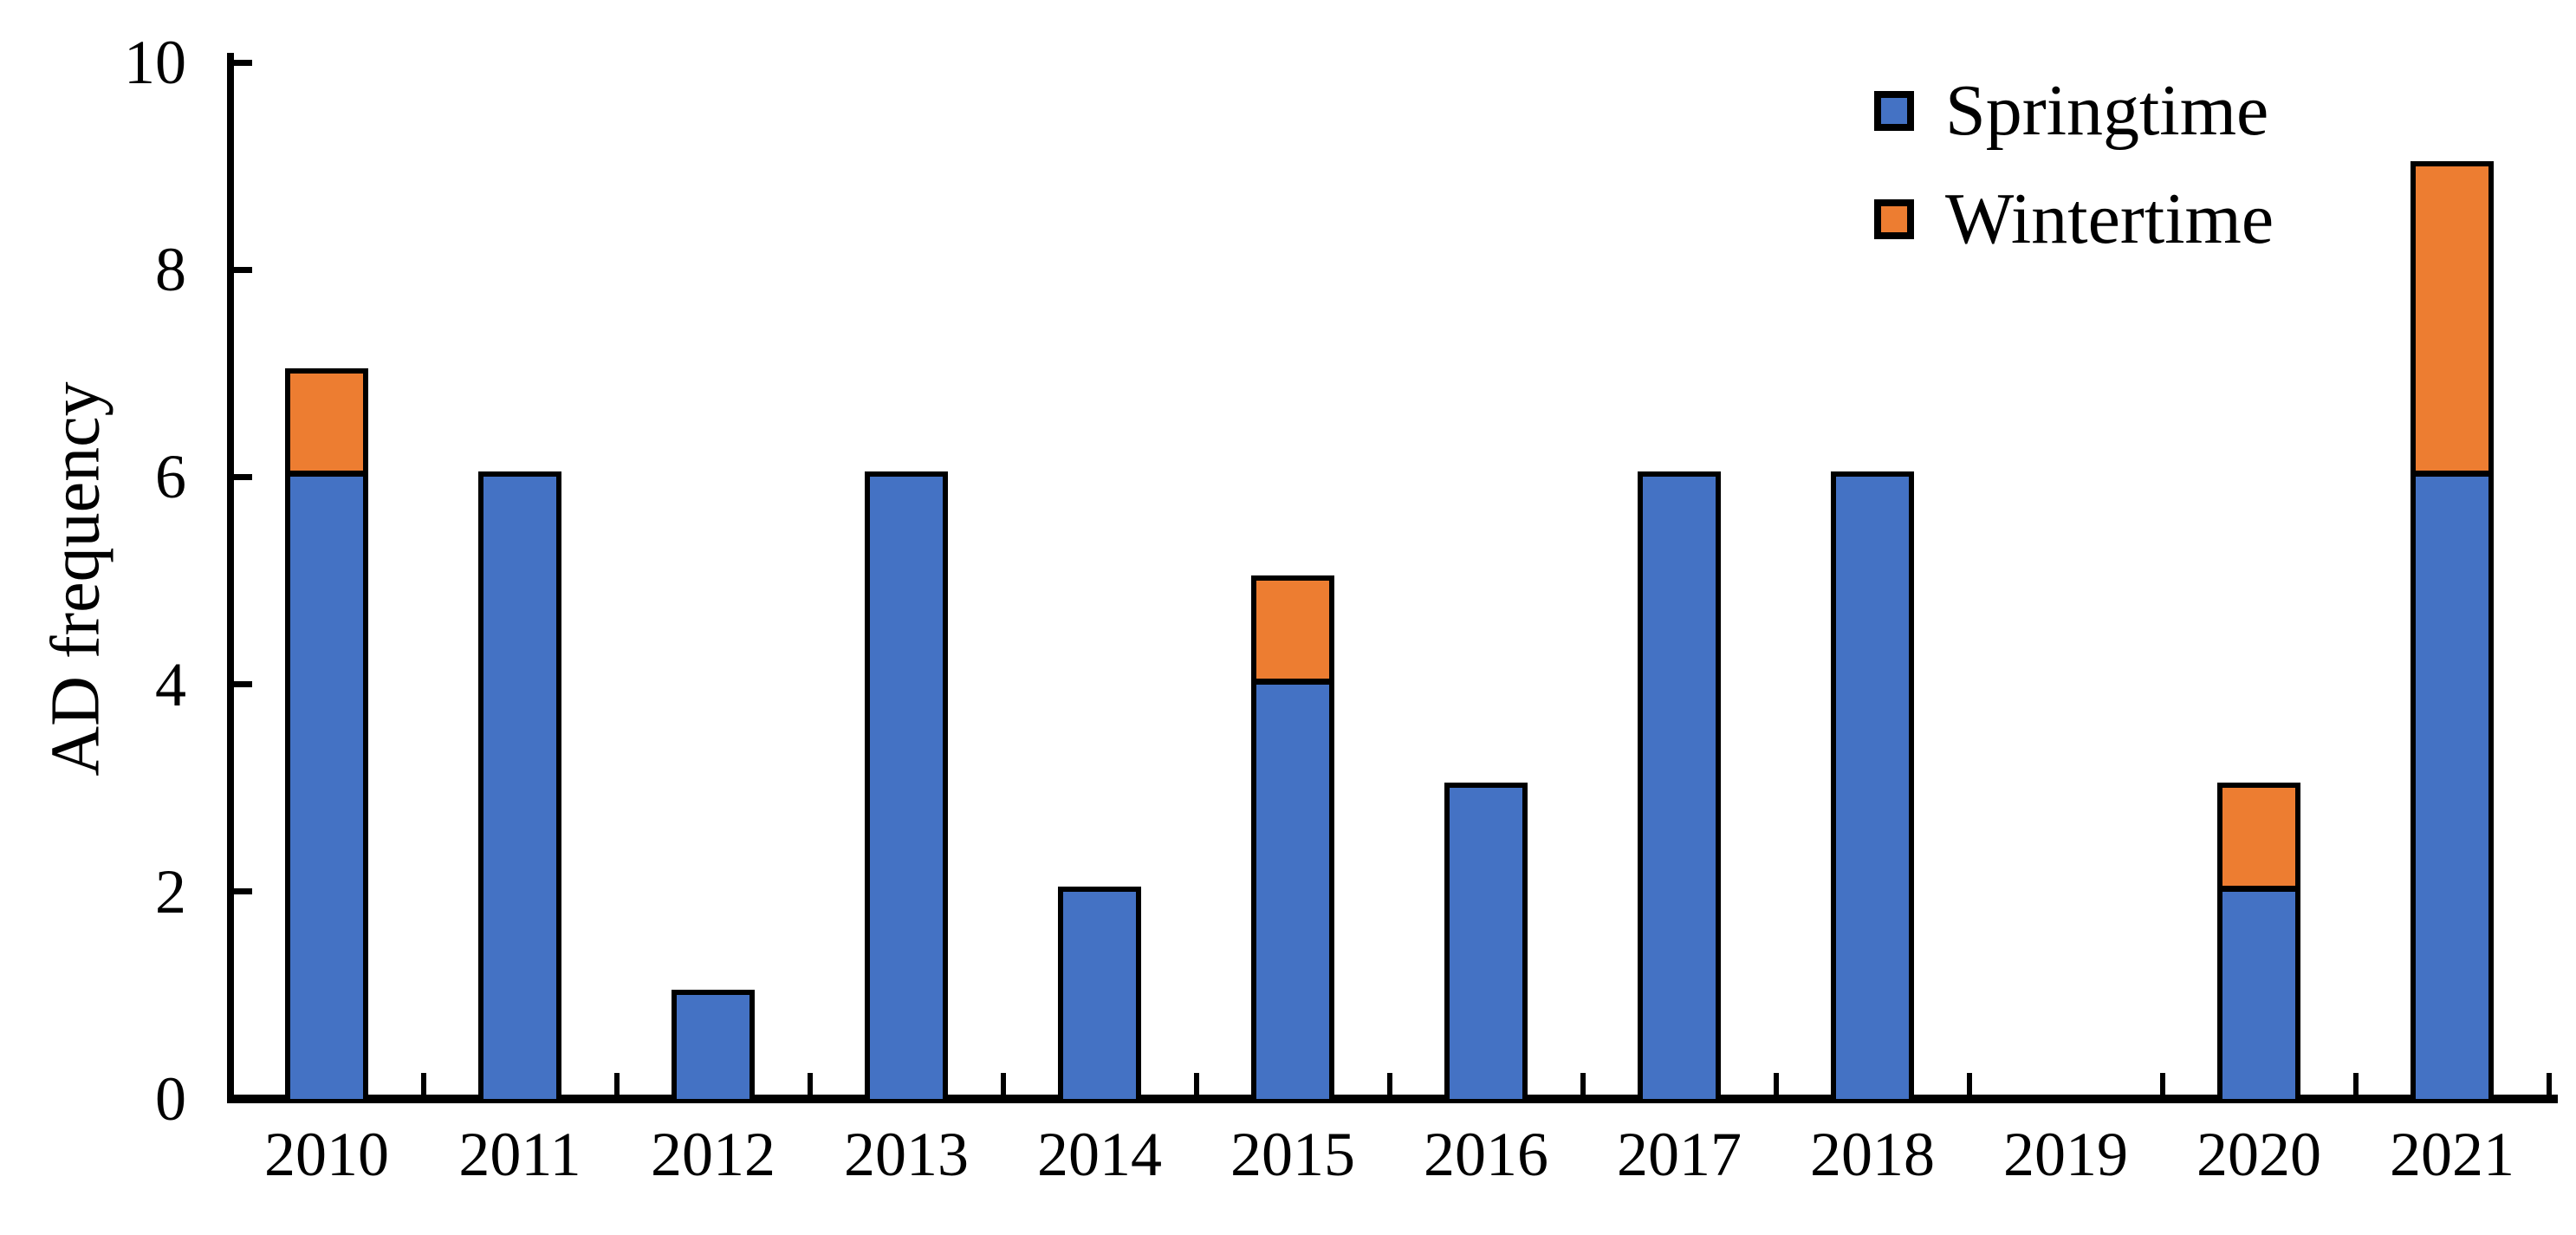 The height and width of the screenshot is (1235, 2576). Describe the element at coordinates (1486, 1154) in the screenshot. I see `x-axis-label: 2016` at that location.